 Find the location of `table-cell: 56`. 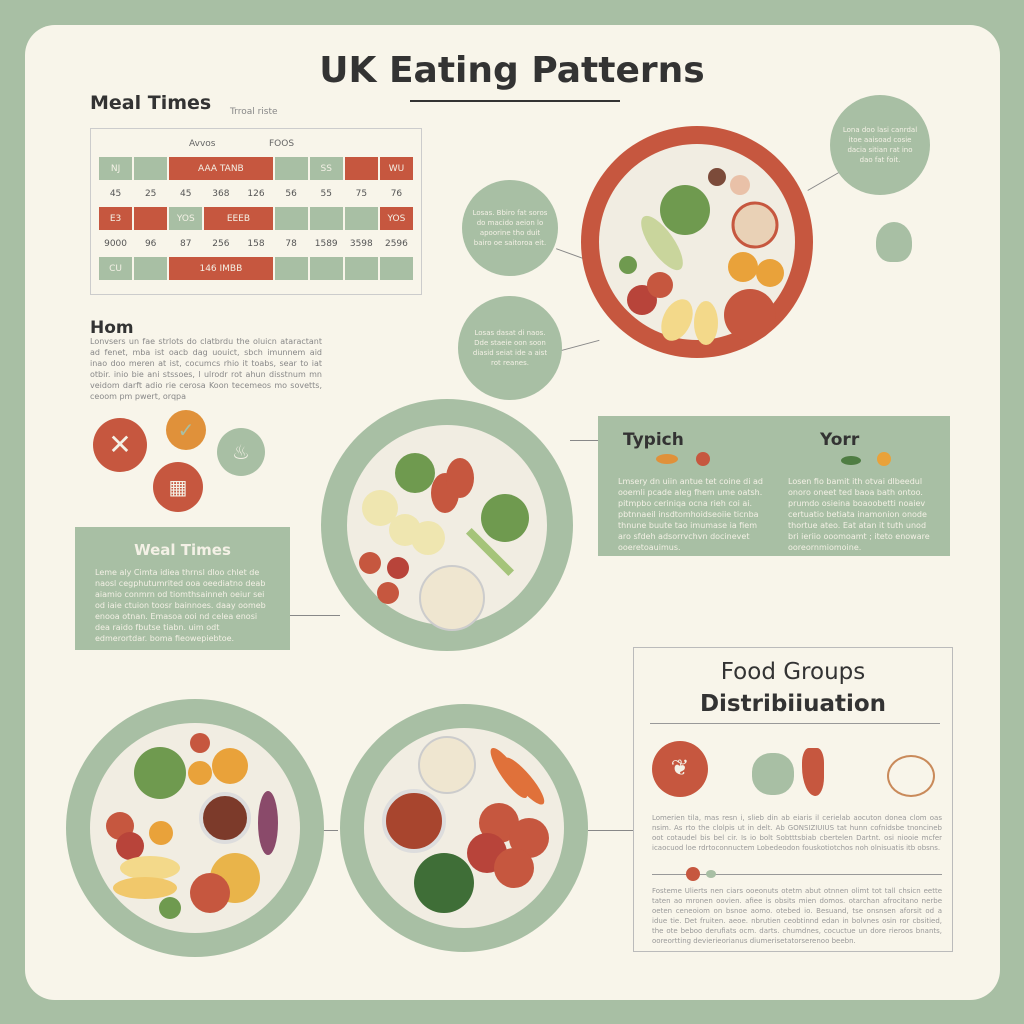

table-cell: 56 is located at coordinates (291, 193).